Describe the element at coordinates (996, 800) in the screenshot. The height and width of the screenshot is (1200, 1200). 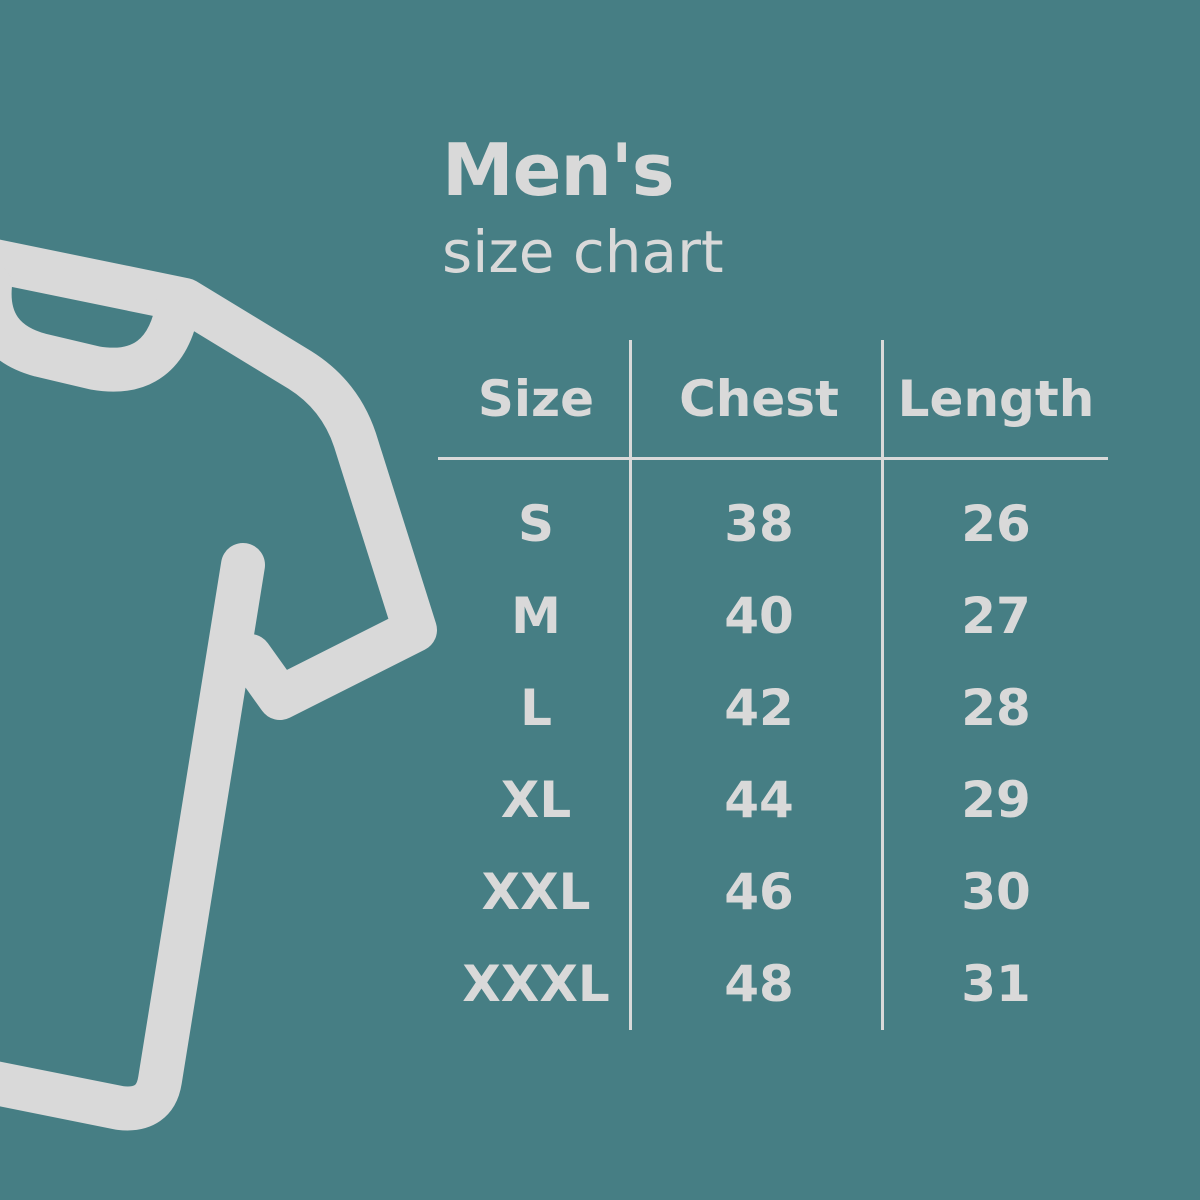
I see `cell-length: 29` at that location.